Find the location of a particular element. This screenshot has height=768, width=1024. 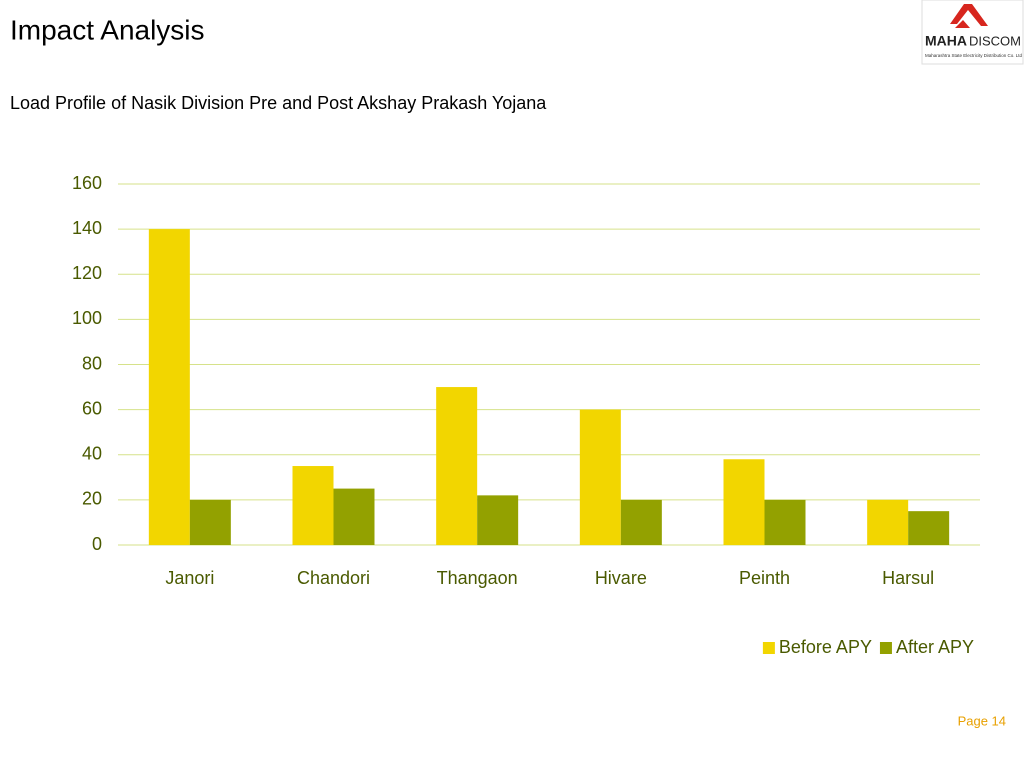

x-tick-label: Harsul is located at coordinates (908, 578).